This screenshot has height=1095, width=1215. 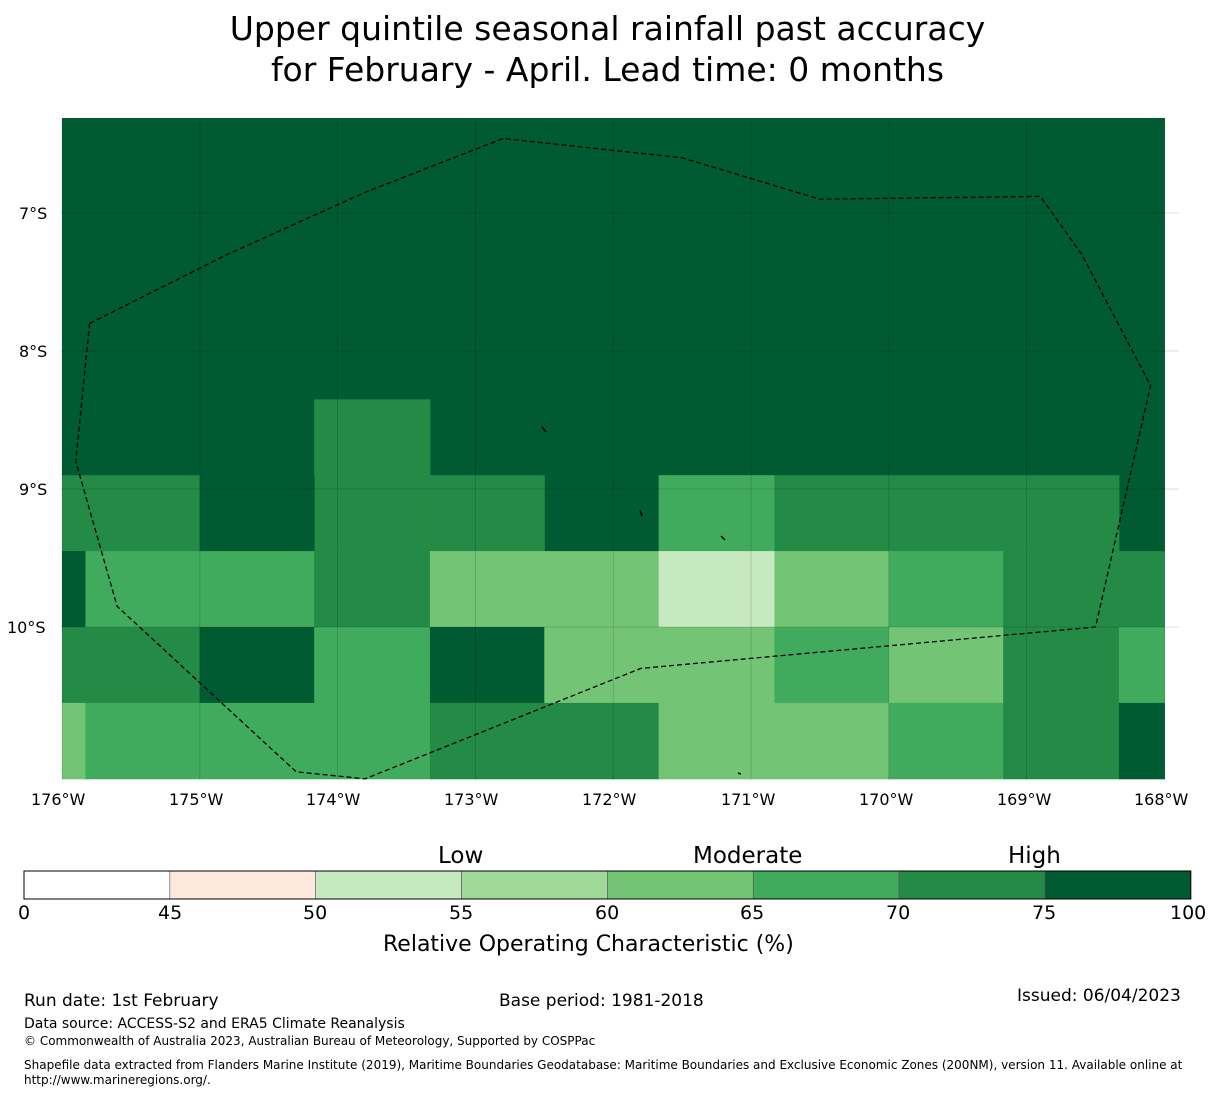 What do you see at coordinates (58, 799) in the screenshot?
I see `lon-tick-label: 176°W` at bounding box center [58, 799].